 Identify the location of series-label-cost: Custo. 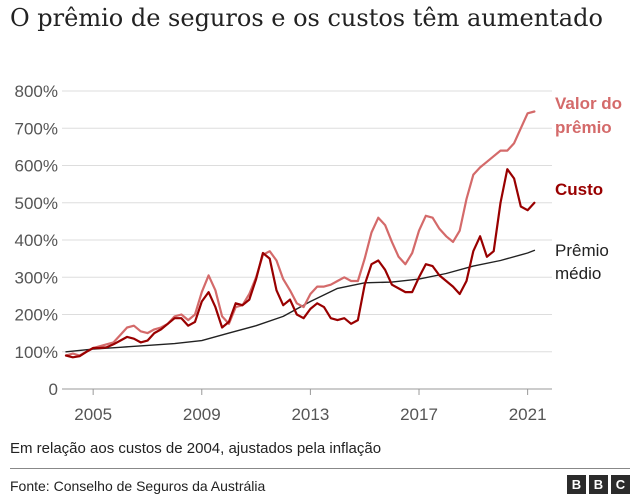
(579, 189).